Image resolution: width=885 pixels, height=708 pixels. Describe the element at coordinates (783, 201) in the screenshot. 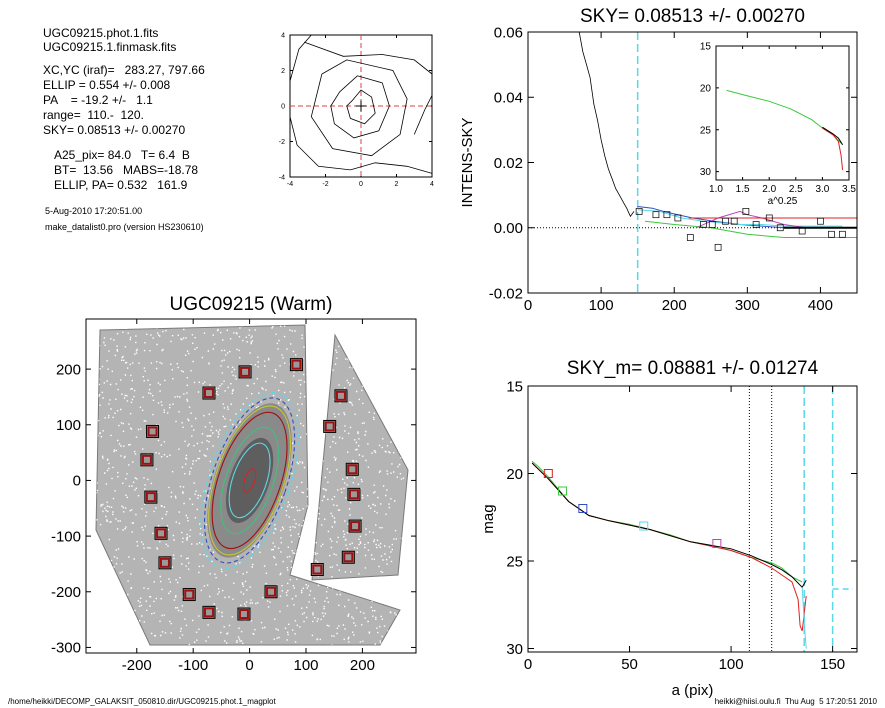

I see `inset-xlabel: a^0.25` at that location.